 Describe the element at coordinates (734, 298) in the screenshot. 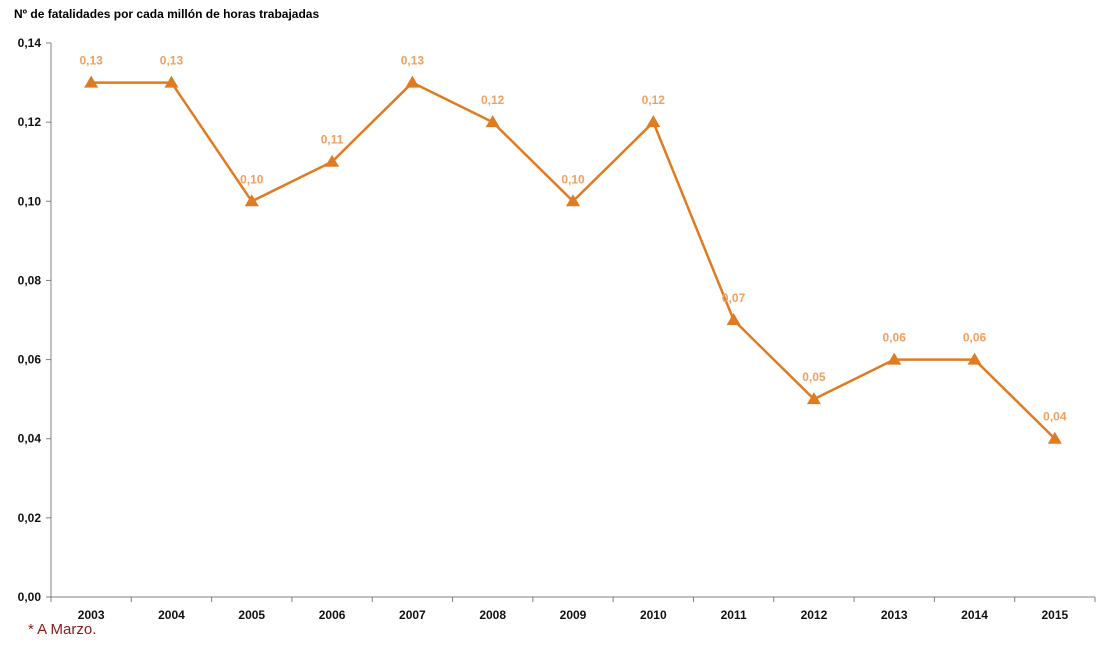

I see `data-label: 0,07` at that location.